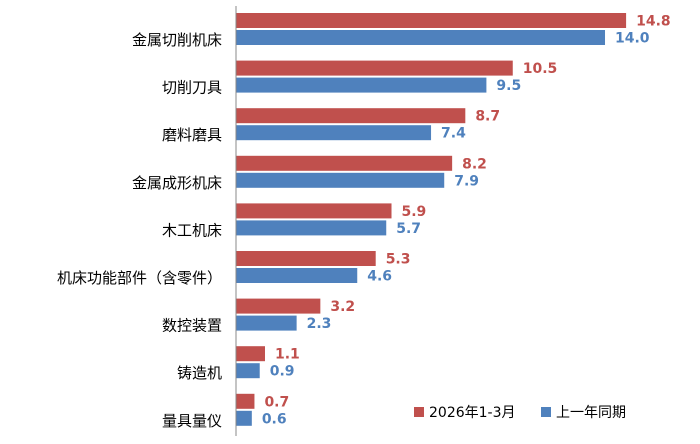  I want to click on value-label-previous-5: 4.6, so click(379, 277).